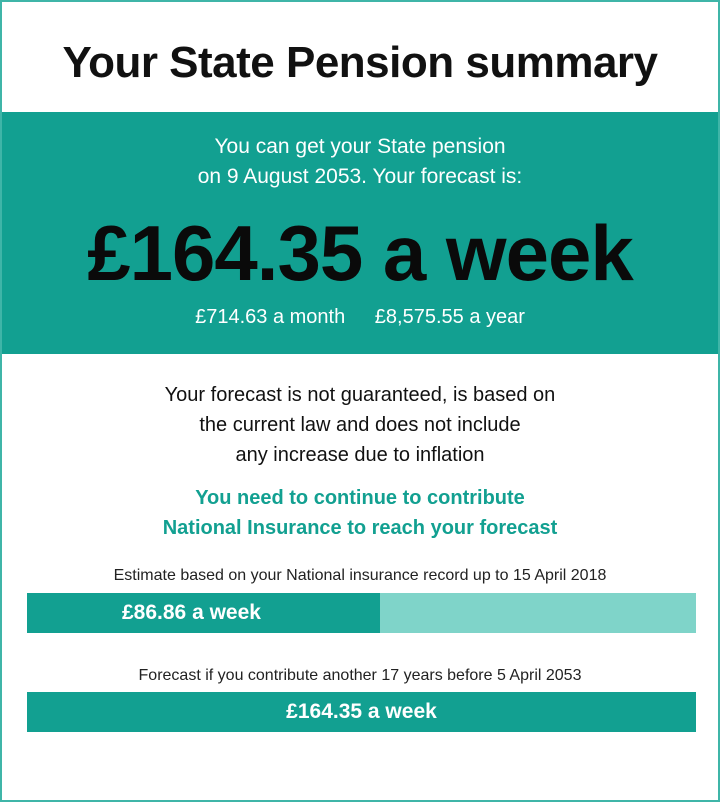  What do you see at coordinates (191, 612) in the screenshot?
I see `estimate-value: £86.86 a week` at bounding box center [191, 612].